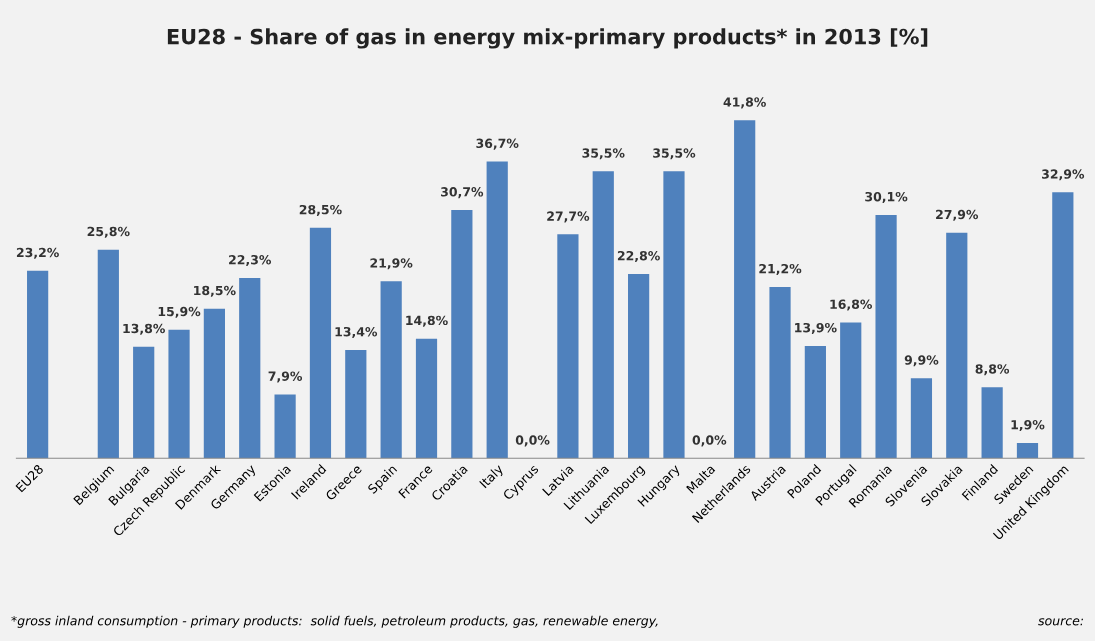 This screenshot has height=641, width=1095. Describe the element at coordinates (179, 312) in the screenshot. I see `data-label: 15,9%` at that location.